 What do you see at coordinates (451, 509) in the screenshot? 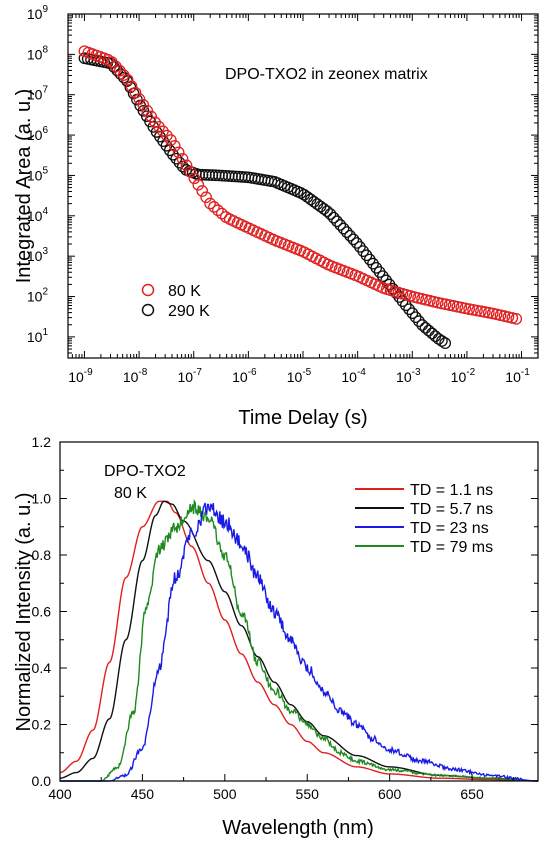
I see `spectra-legend-label: TD = 5.7 ns` at bounding box center [451, 509].